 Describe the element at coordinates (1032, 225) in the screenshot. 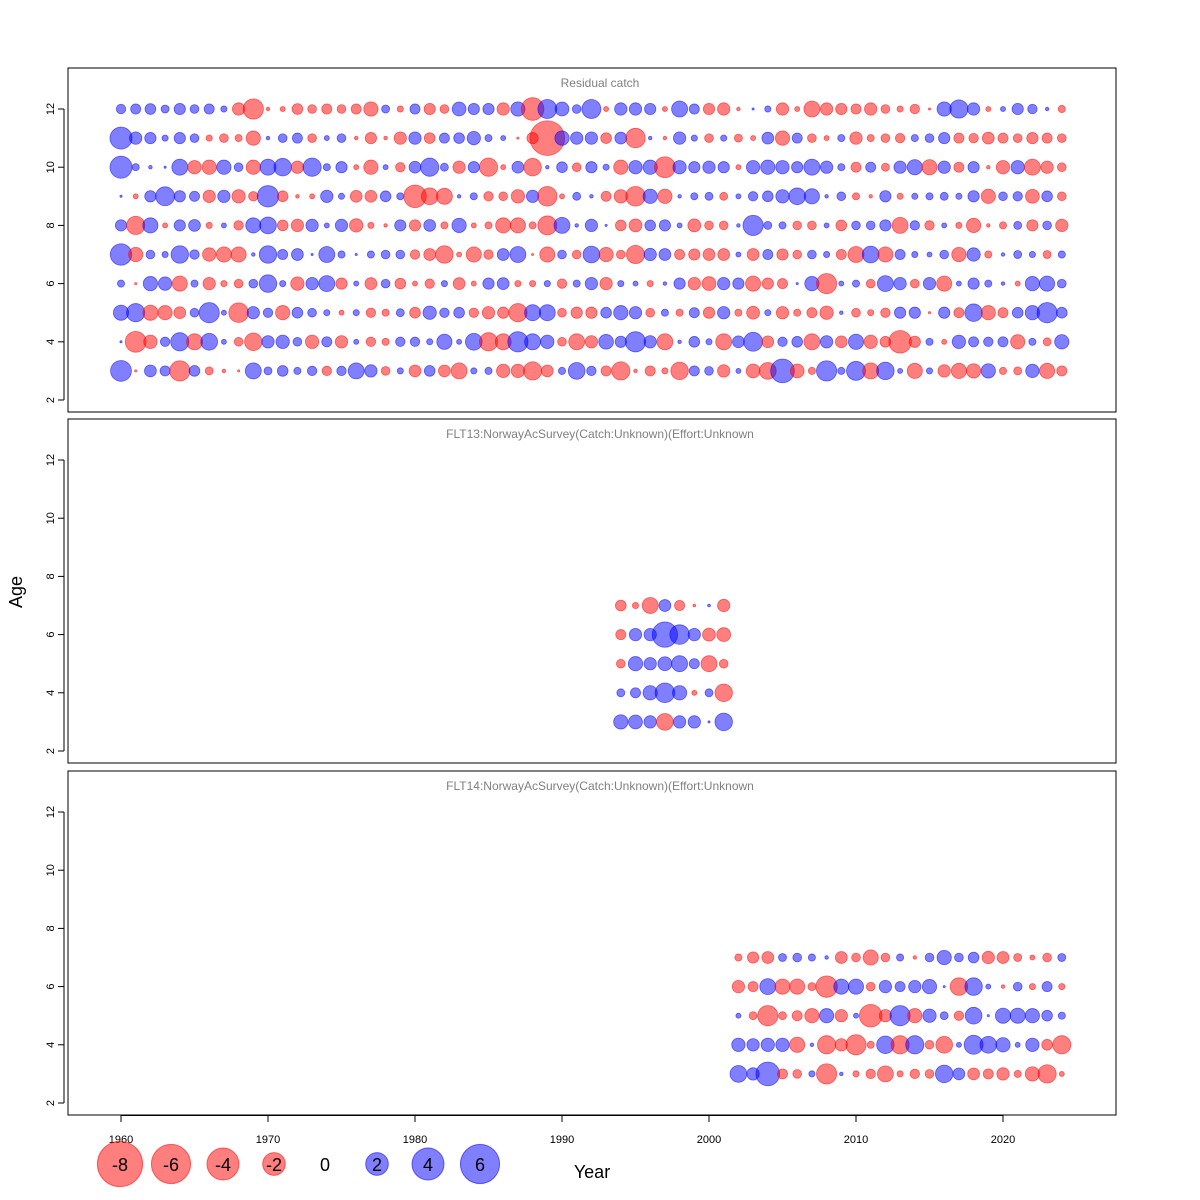

I see `bubble-2022-age8` at that location.